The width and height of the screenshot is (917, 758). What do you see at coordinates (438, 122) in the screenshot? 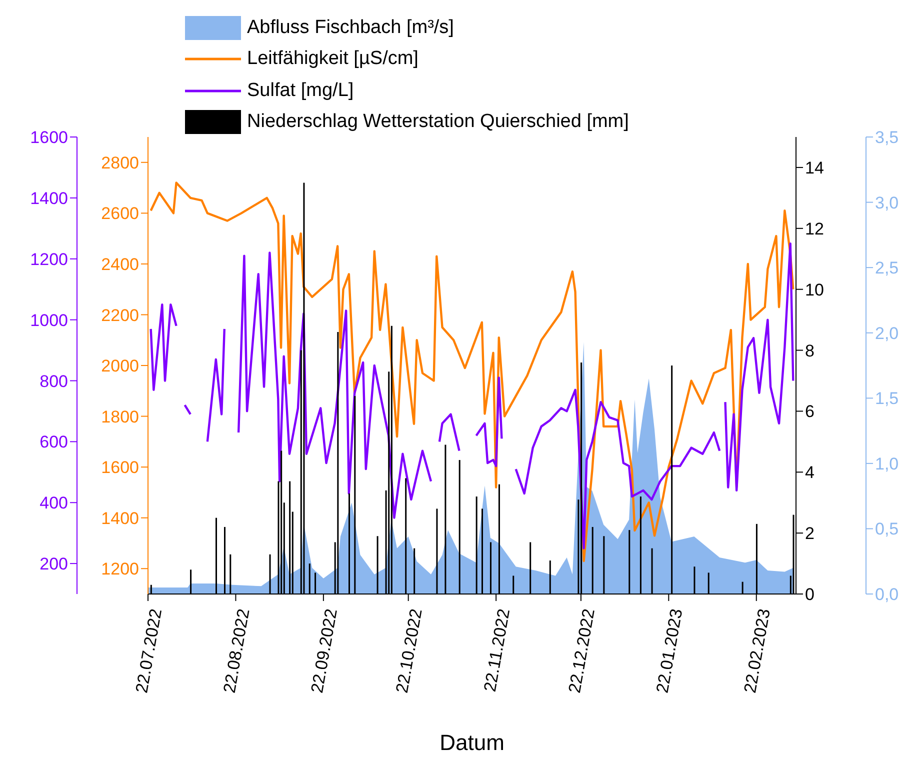
I see `legend-label: Niederschlag Wetterstation Quierschied [mm]` at bounding box center [438, 122].